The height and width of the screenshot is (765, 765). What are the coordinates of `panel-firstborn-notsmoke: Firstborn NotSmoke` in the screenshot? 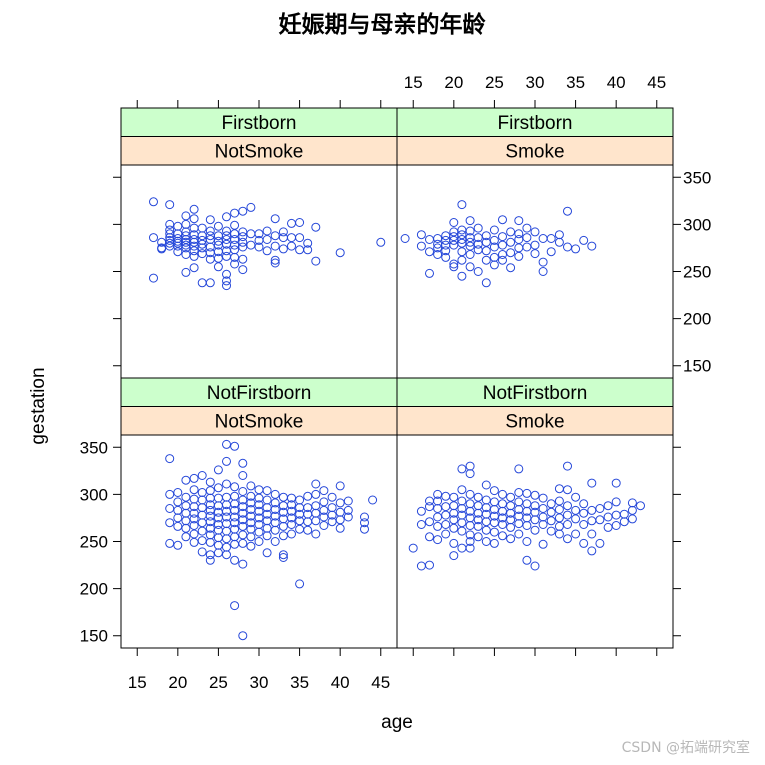 It's located at (259, 243).